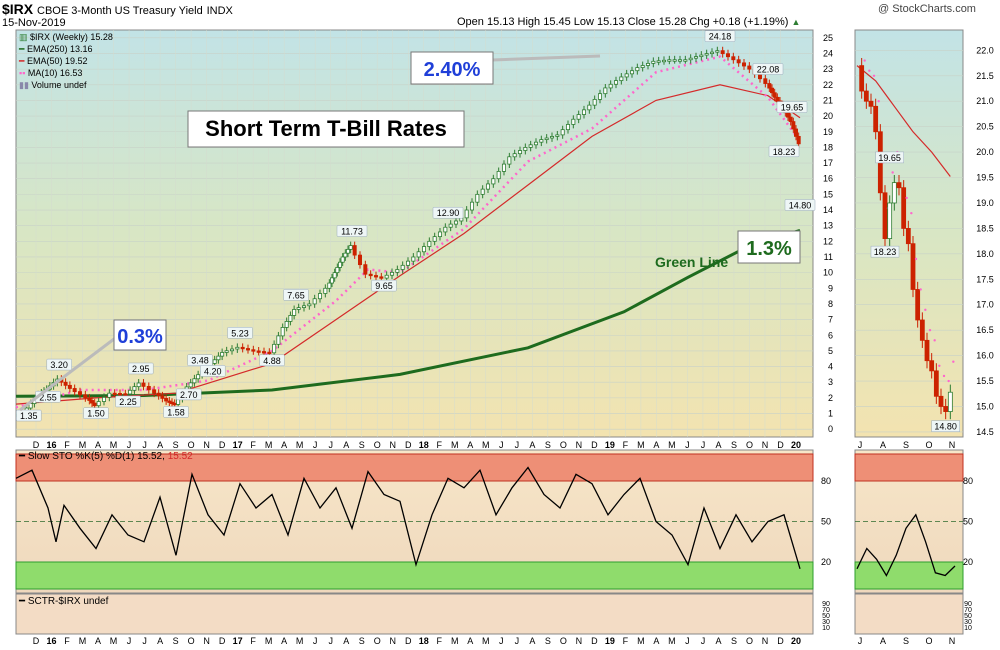 The image size is (1000, 650). Describe the element at coordinates (66, 49) in the screenshot. I see `legend-ema250: ━ EMA(250) 13.16` at that location.